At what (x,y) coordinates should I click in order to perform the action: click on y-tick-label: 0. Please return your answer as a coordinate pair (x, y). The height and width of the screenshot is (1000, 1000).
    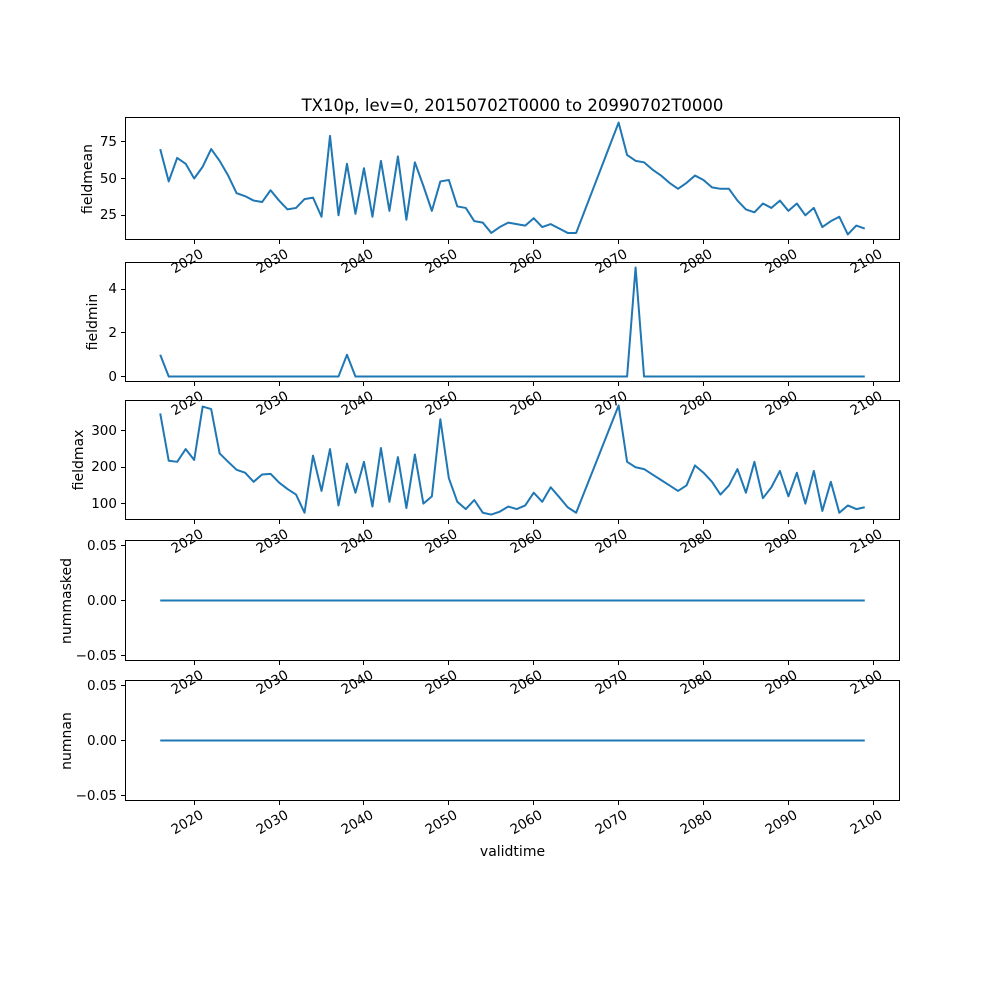
    Looking at the image, I should click on (112, 376).